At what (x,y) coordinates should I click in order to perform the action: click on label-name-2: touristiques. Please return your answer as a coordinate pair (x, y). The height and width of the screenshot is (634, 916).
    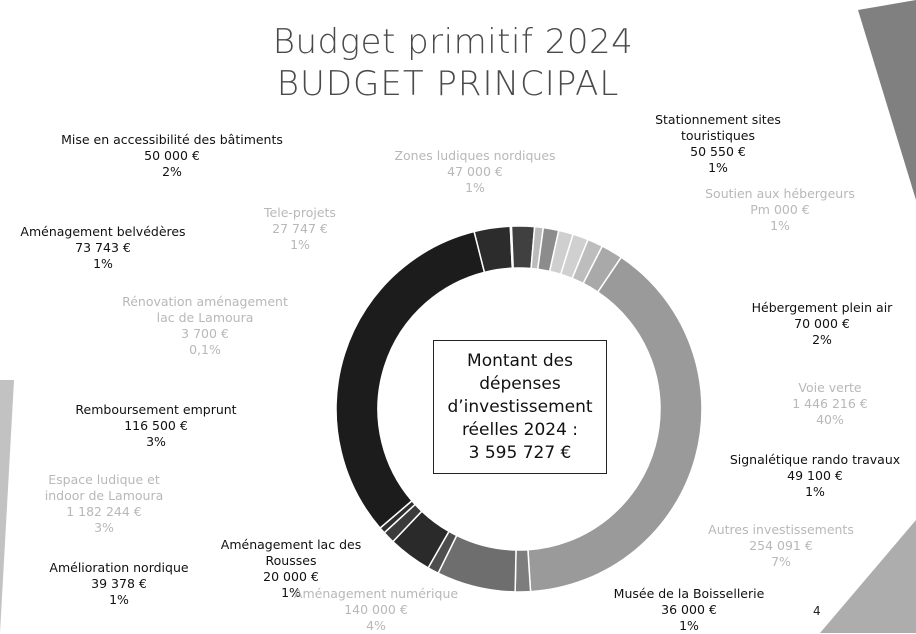
    Looking at the image, I should click on (718, 135).